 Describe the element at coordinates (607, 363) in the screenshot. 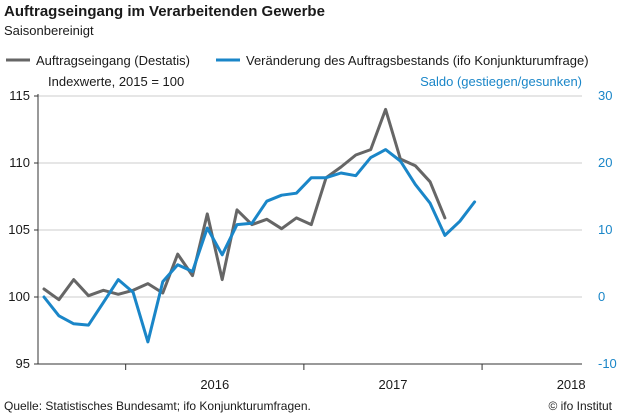

I see `right-tick-label: -10` at that location.